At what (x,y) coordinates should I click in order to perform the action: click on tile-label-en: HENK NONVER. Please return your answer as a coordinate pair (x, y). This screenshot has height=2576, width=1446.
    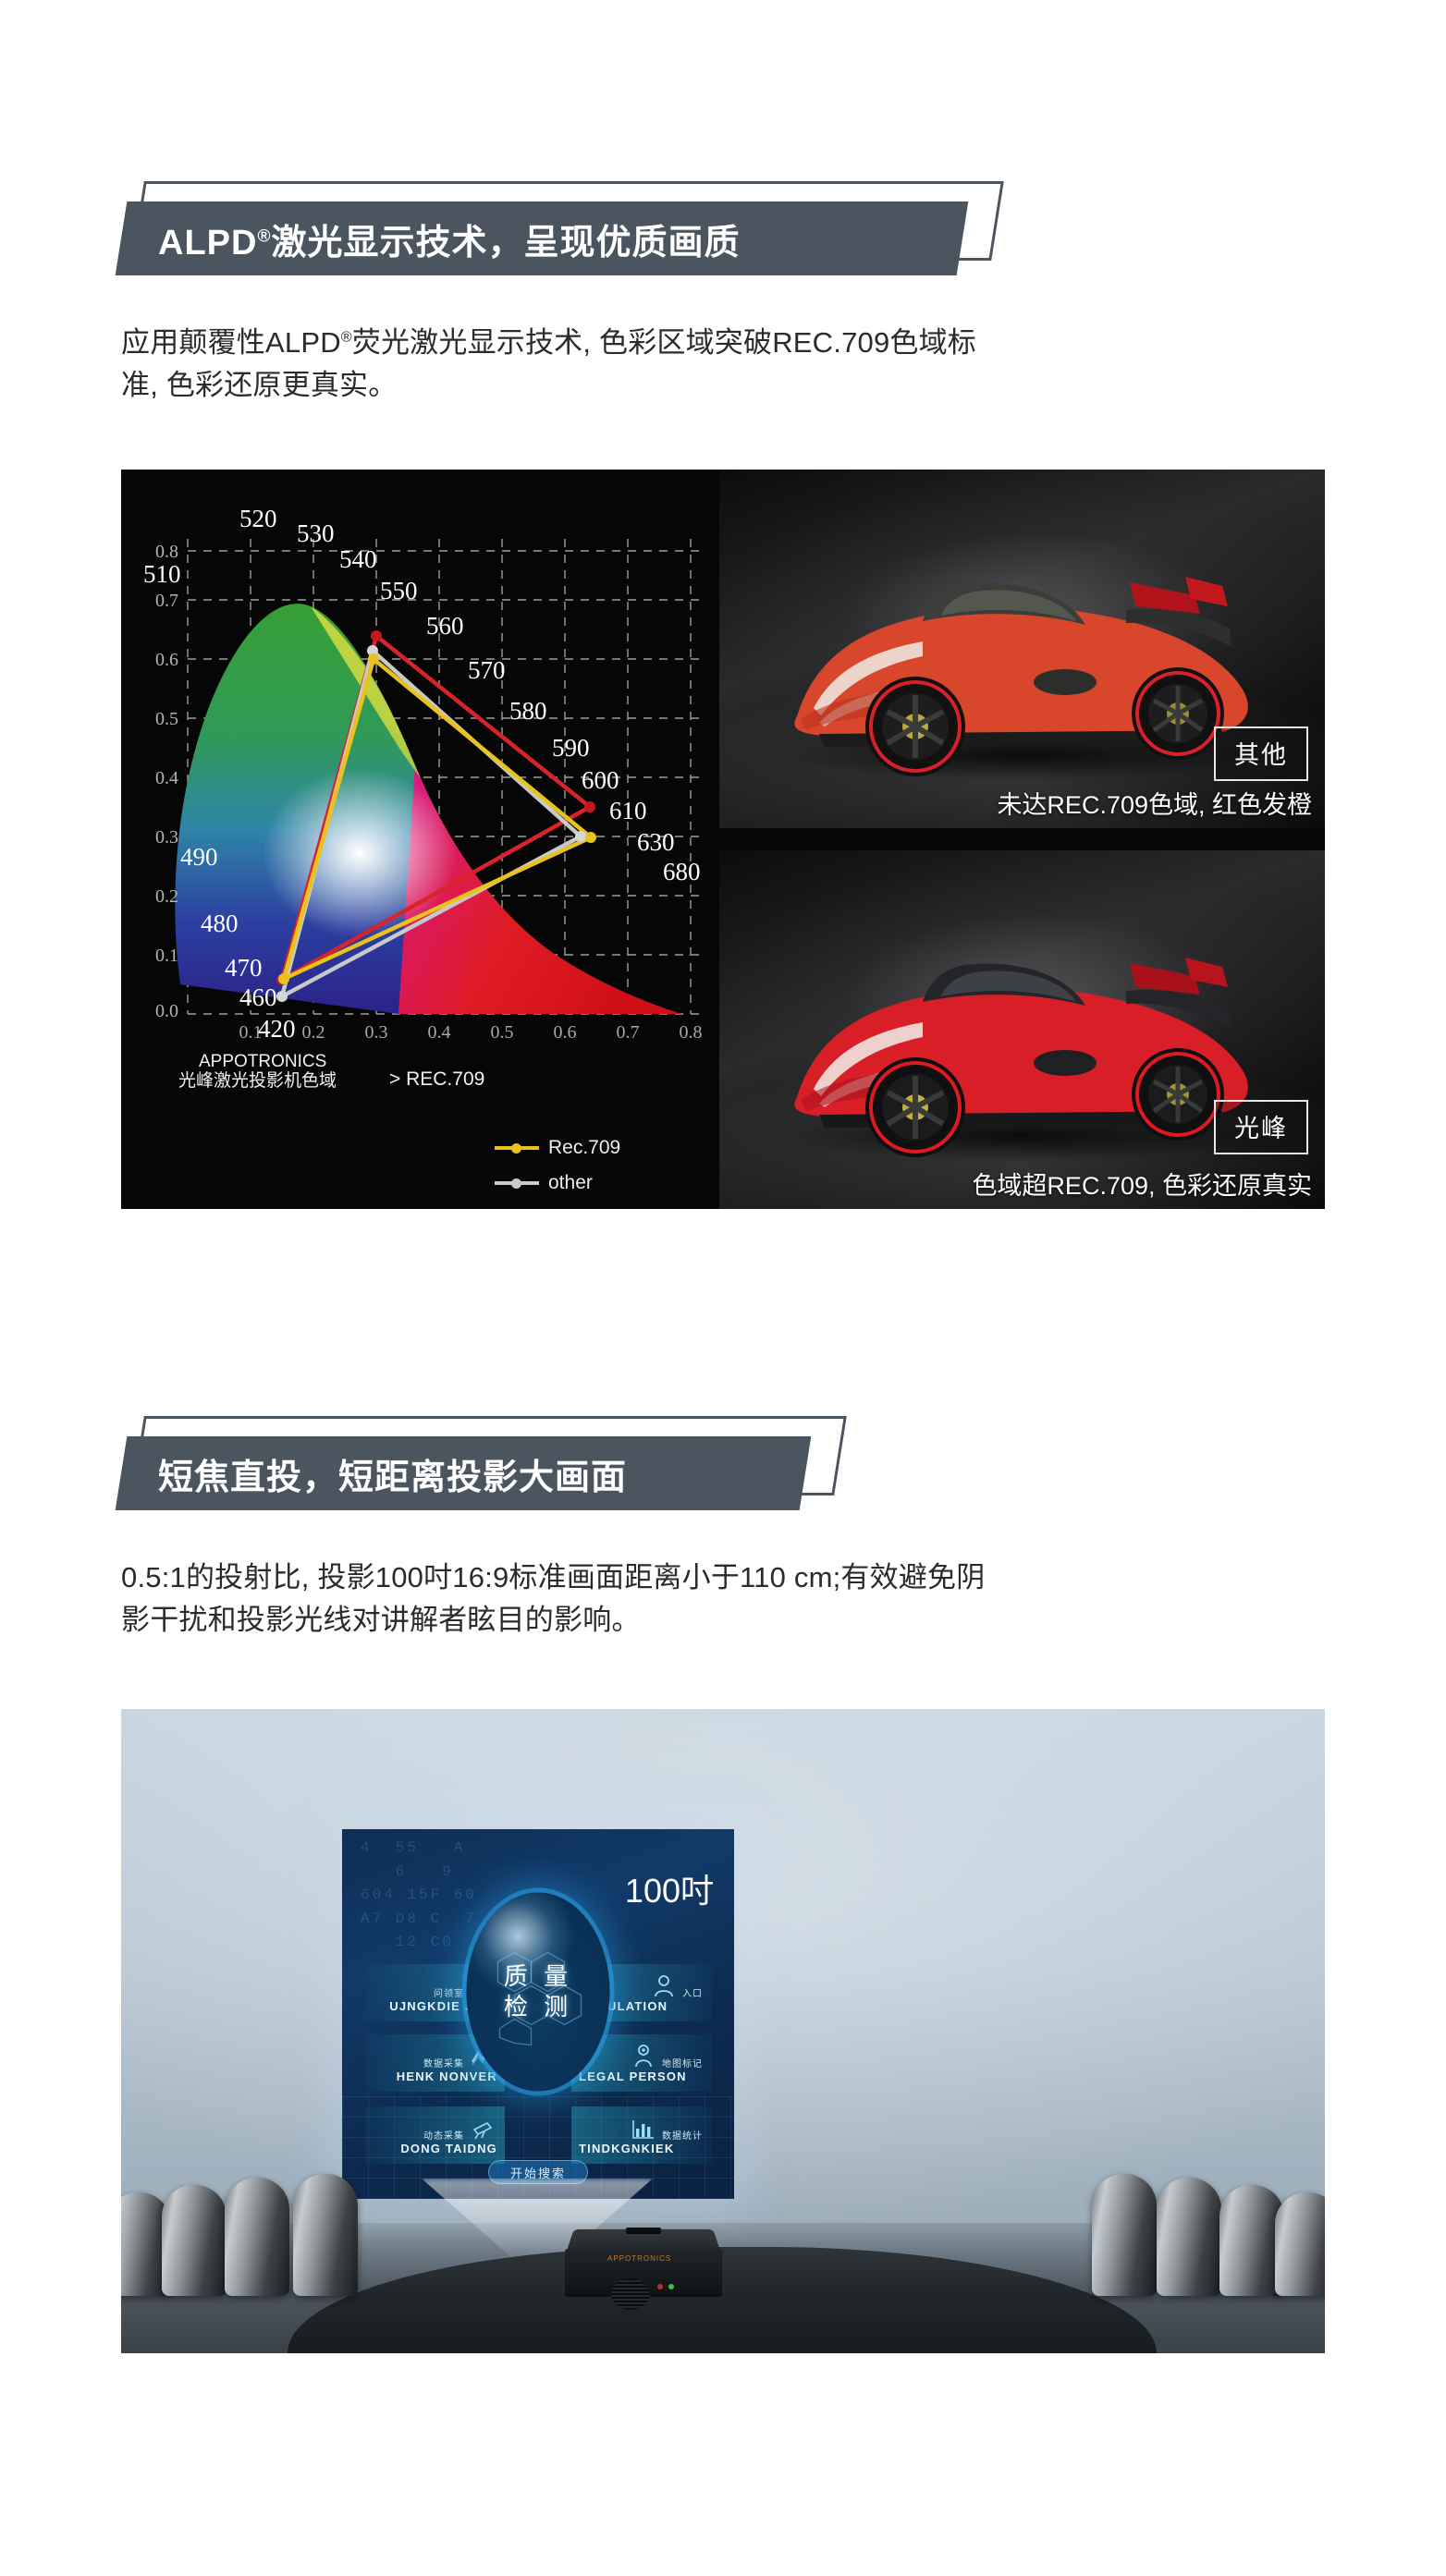
    Looking at the image, I should click on (446, 2076).